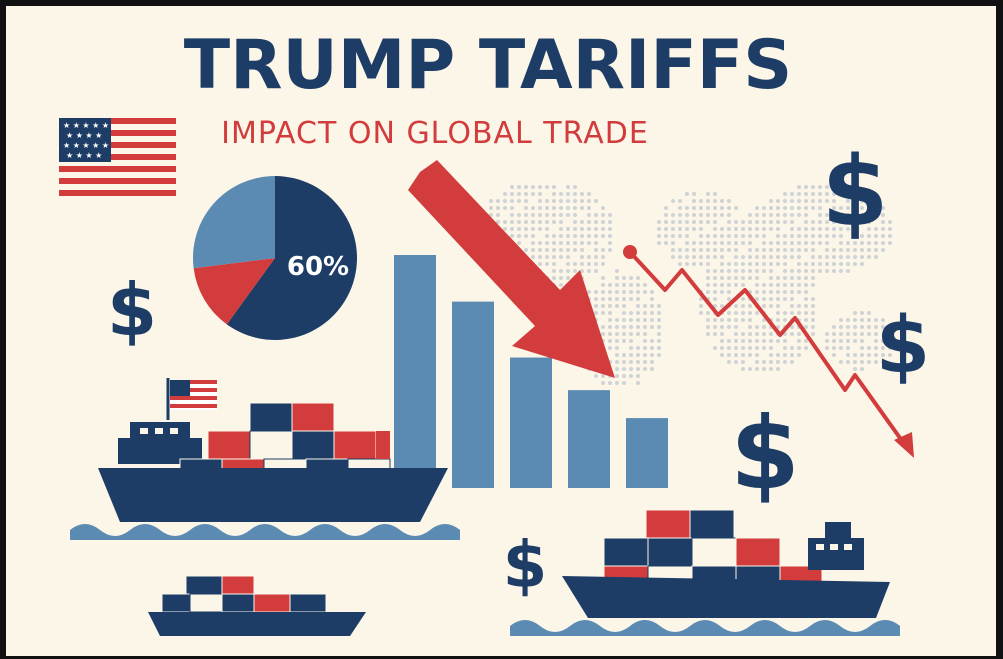 The height and width of the screenshot is (659, 1003). I want to click on world-map-dots, so click(683, 285).